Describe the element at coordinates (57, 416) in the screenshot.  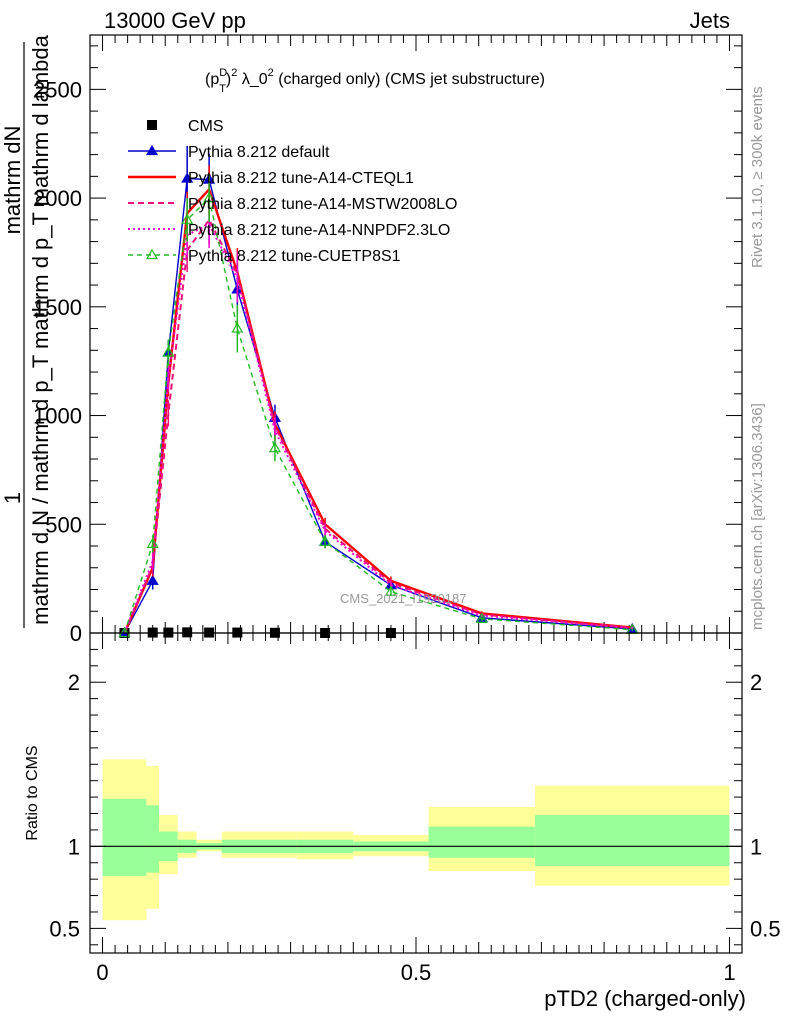
I see `main-ytick-label: 1000` at that location.